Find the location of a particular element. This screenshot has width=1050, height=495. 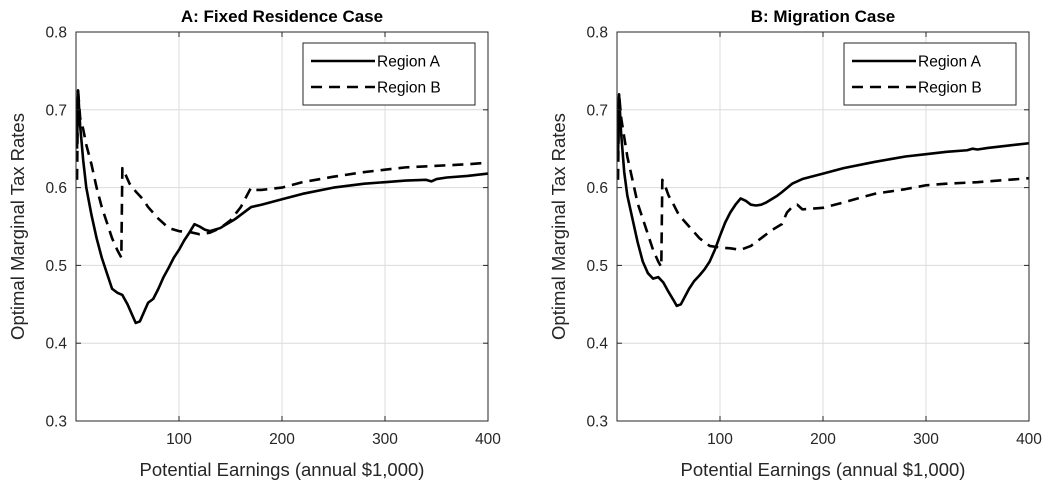

panel-a-x-axis-label: Potential Earnings (annual $1,000) is located at coordinates (282, 469).